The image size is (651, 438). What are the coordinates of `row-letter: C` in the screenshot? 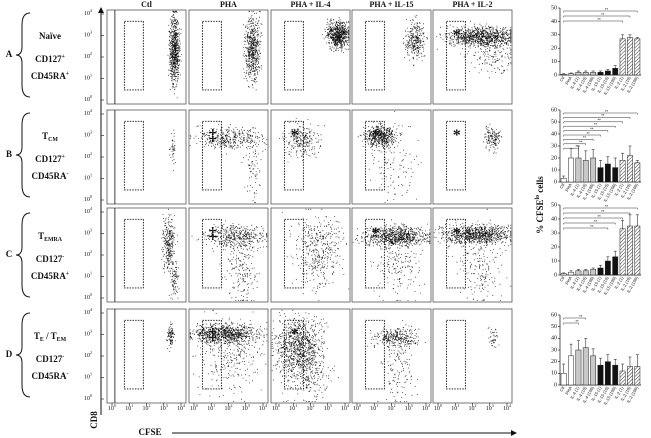 It's located at (9, 254).